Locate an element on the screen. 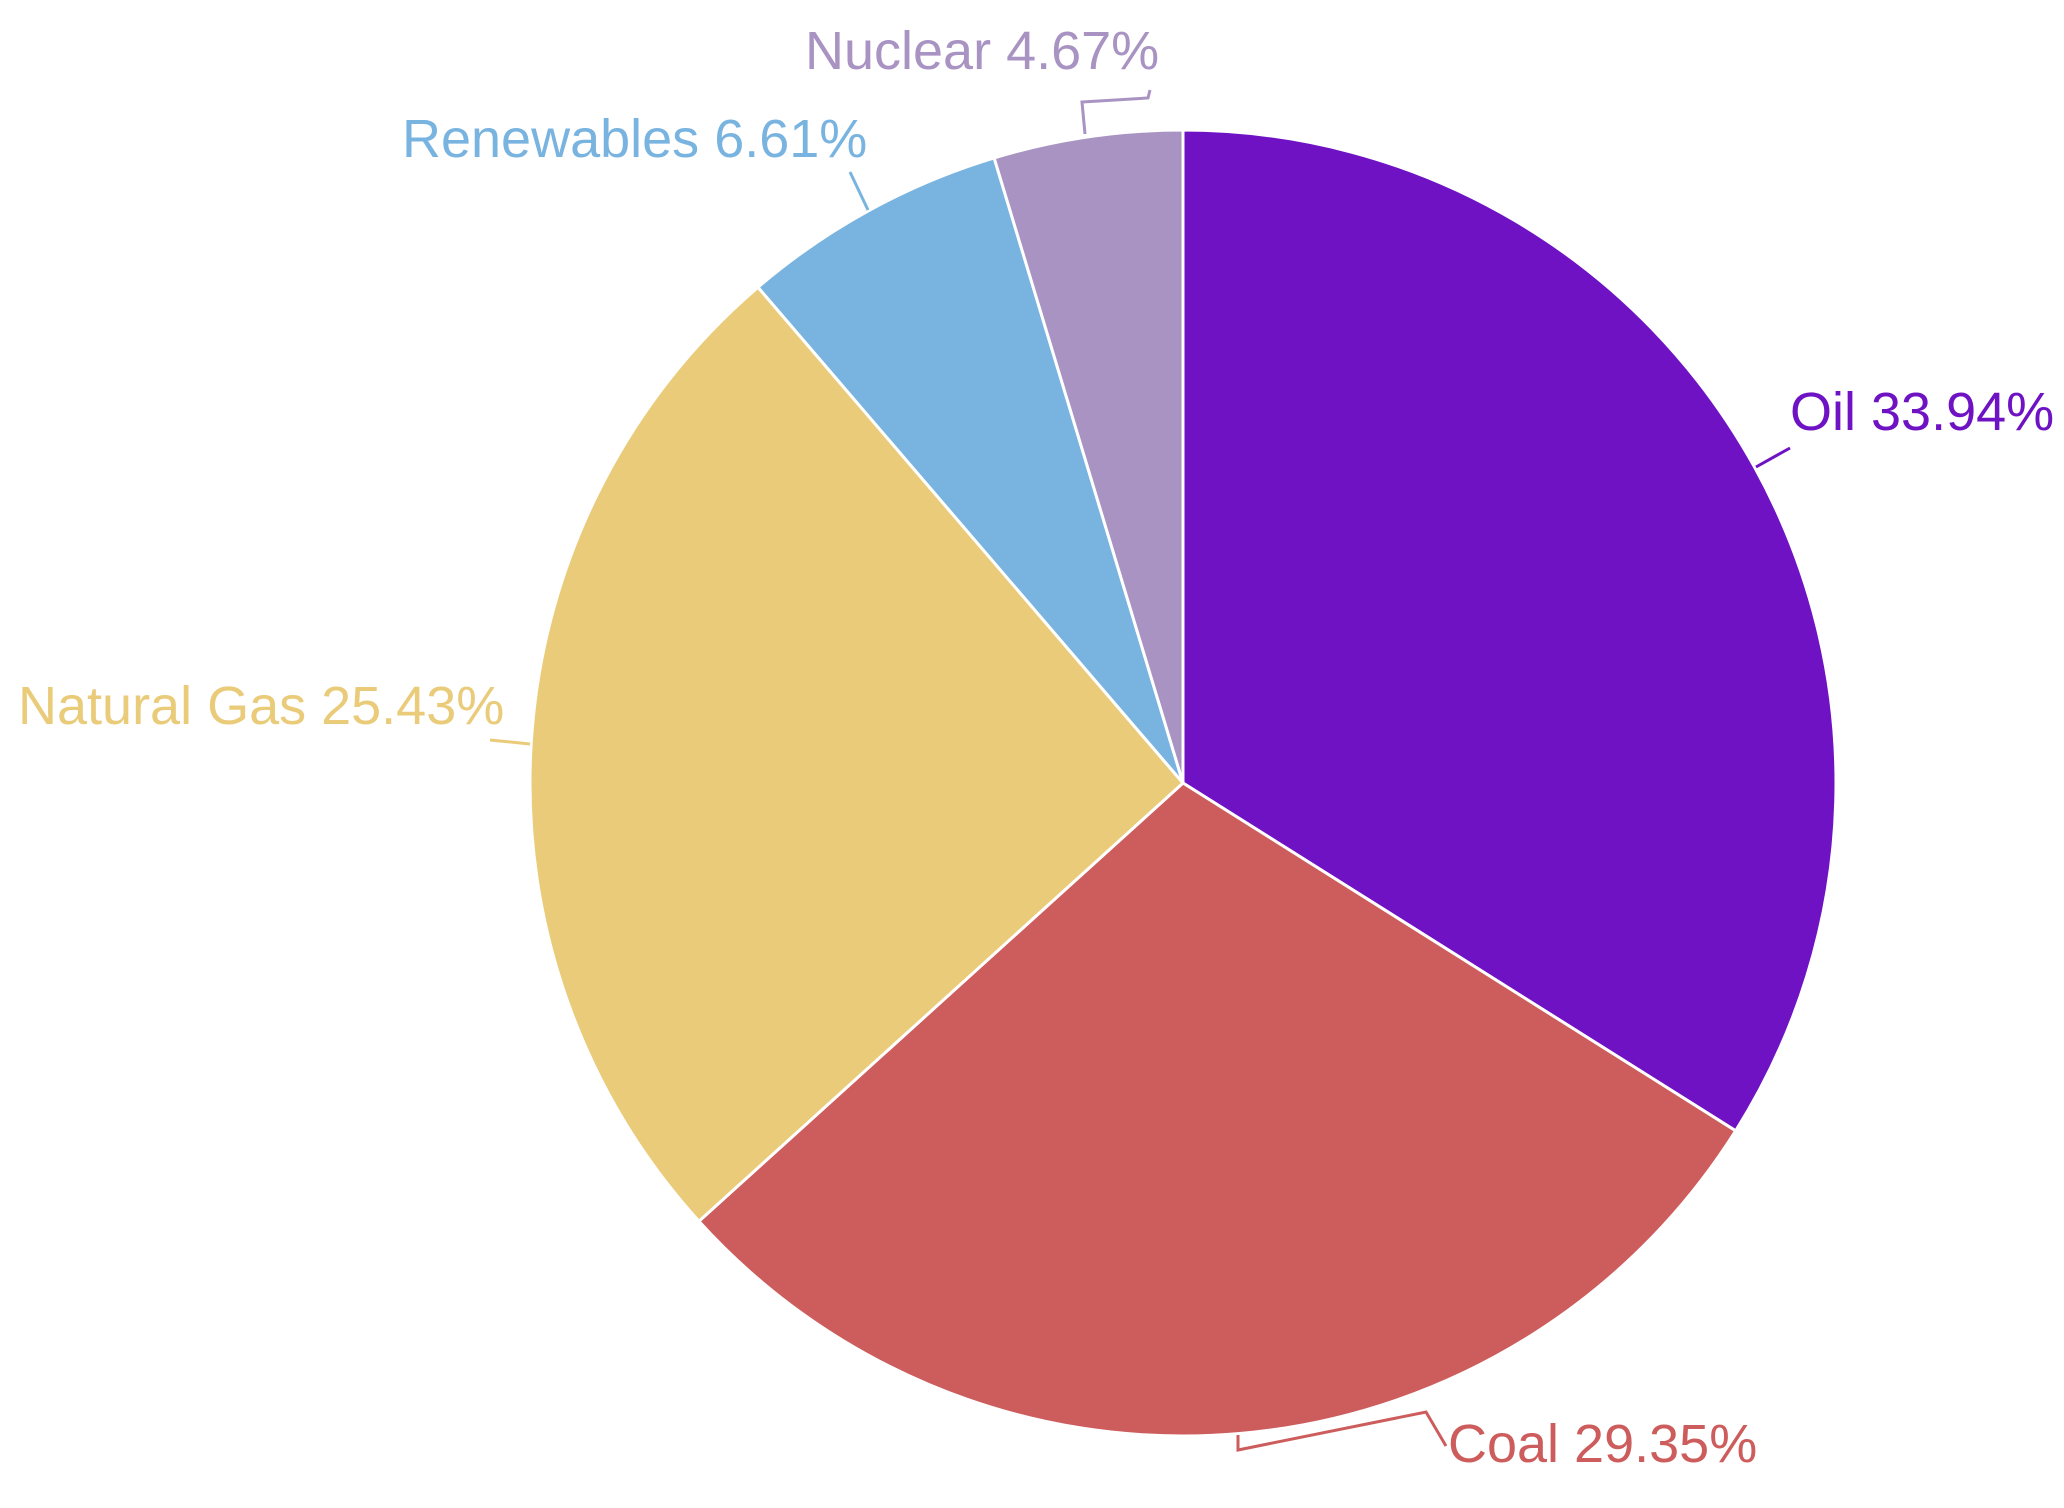 The image size is (2064, 1508). slice-label-nuclear: Nuclear 4.67% is located at coordinates (982, 51).